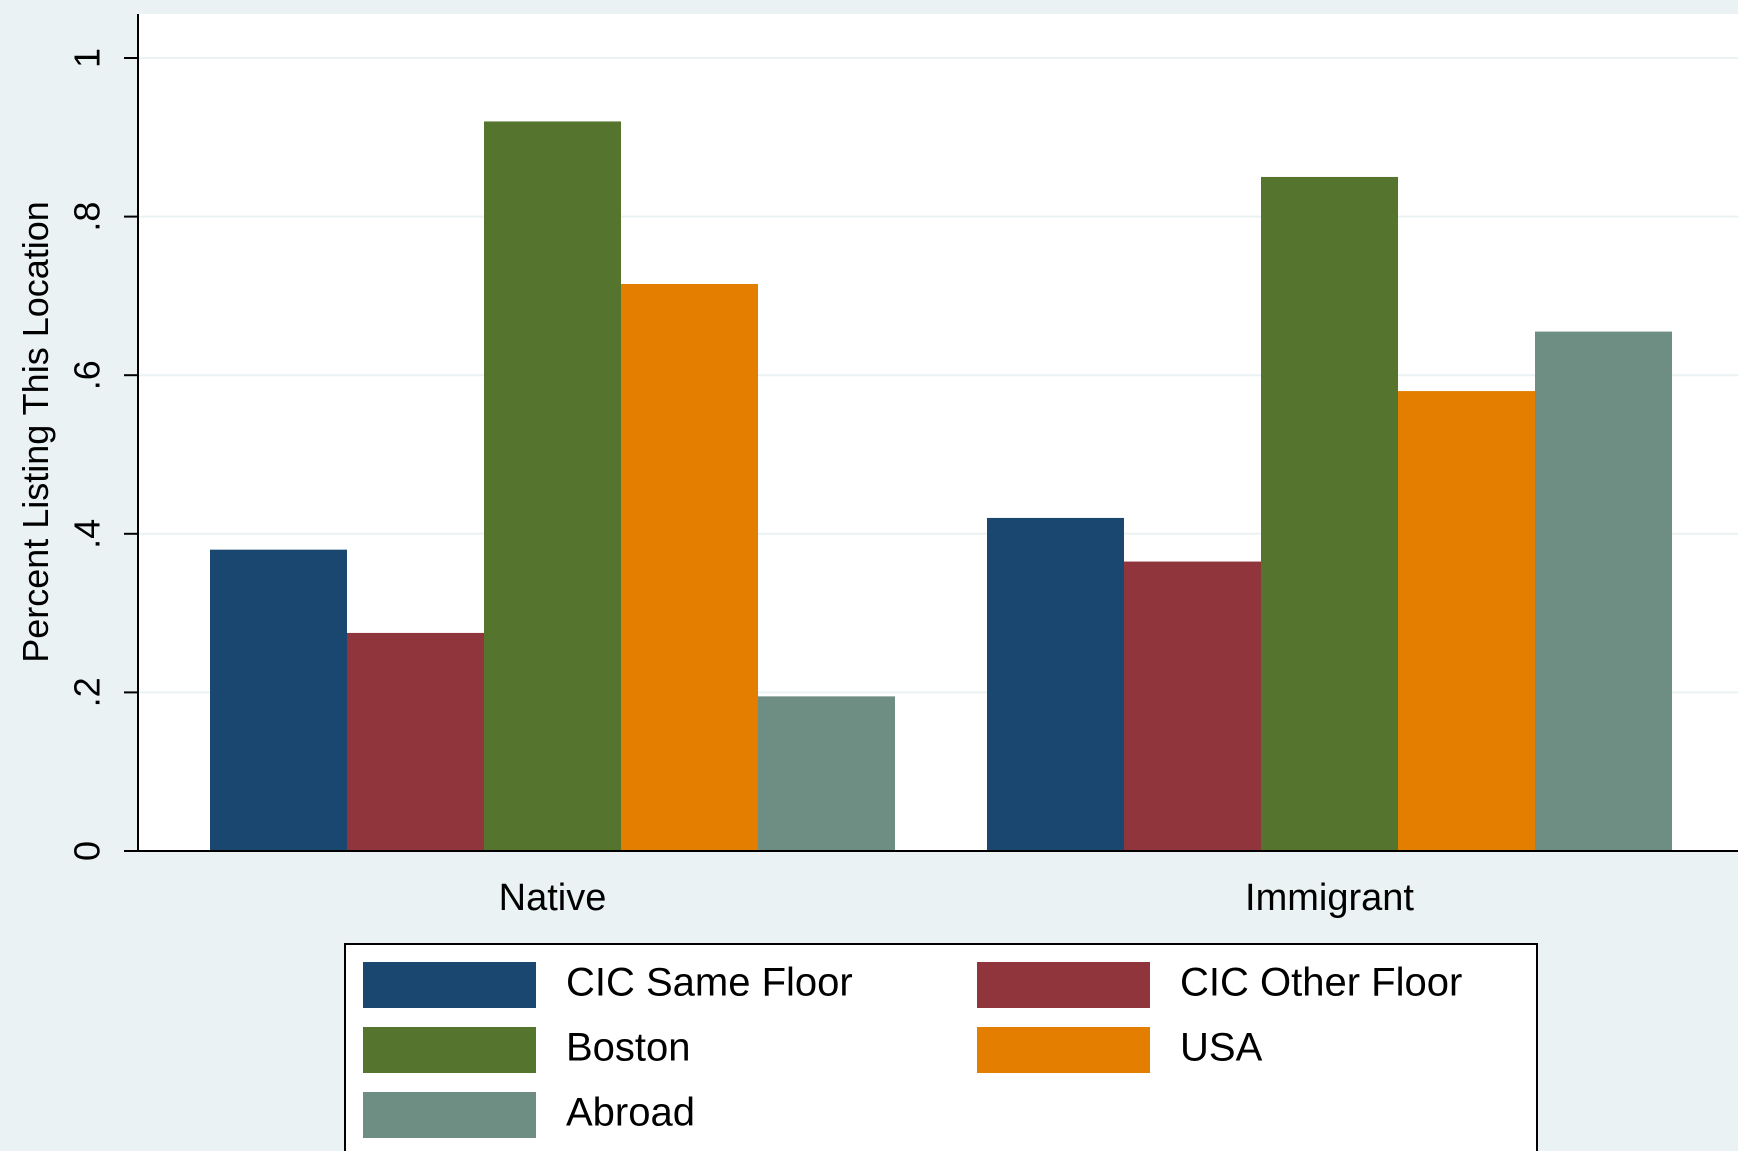  I want to click on bar-native-boston, so click(552, 486).